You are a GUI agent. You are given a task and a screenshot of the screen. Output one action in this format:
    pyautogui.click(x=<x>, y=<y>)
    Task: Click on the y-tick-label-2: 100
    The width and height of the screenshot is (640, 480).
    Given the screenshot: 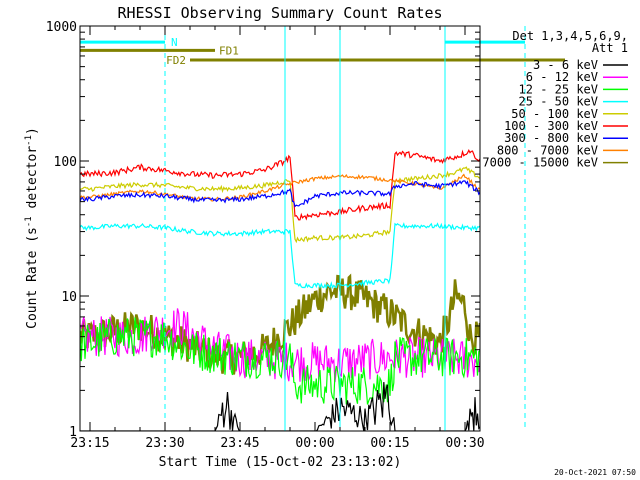 What is the action you would take?
    pyautogui.click(x=65, y=162)
    